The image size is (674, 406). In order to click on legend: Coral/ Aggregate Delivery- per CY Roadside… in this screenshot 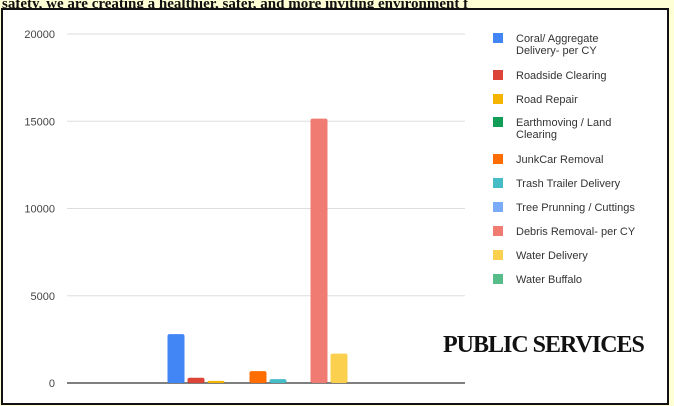, I will do `click(564, 159)`.